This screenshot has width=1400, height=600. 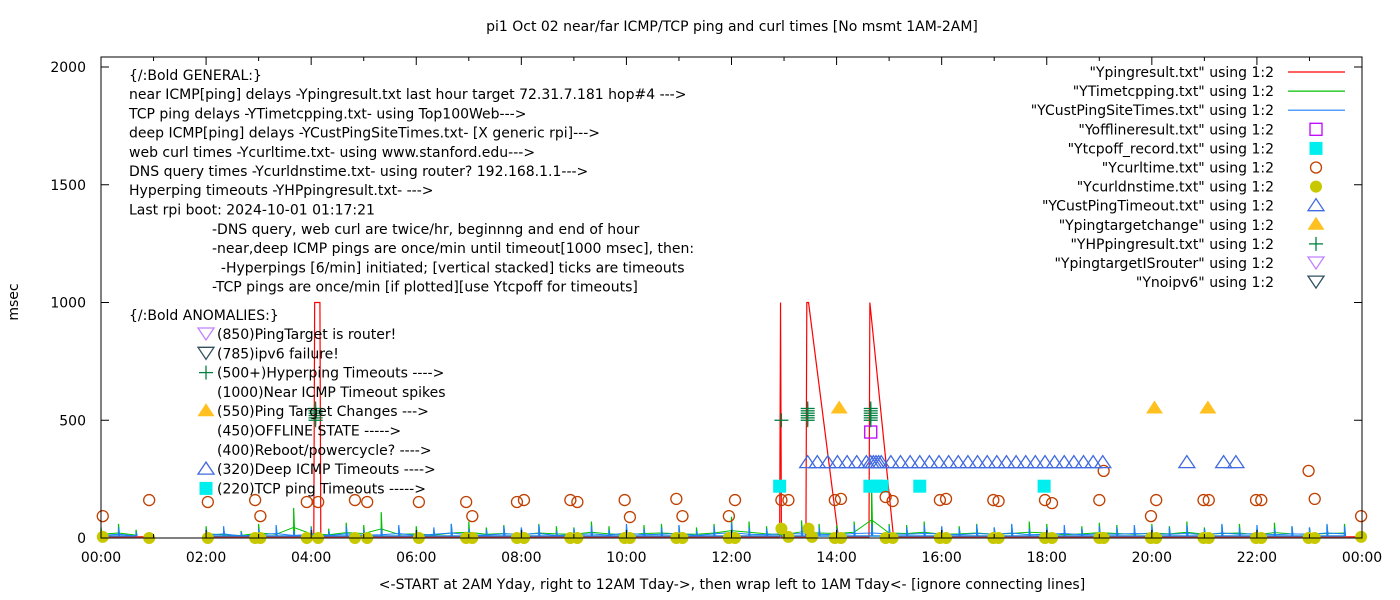 I want to click on anomaly-marker-tcpoff-icon, so click(x=206, y=488).